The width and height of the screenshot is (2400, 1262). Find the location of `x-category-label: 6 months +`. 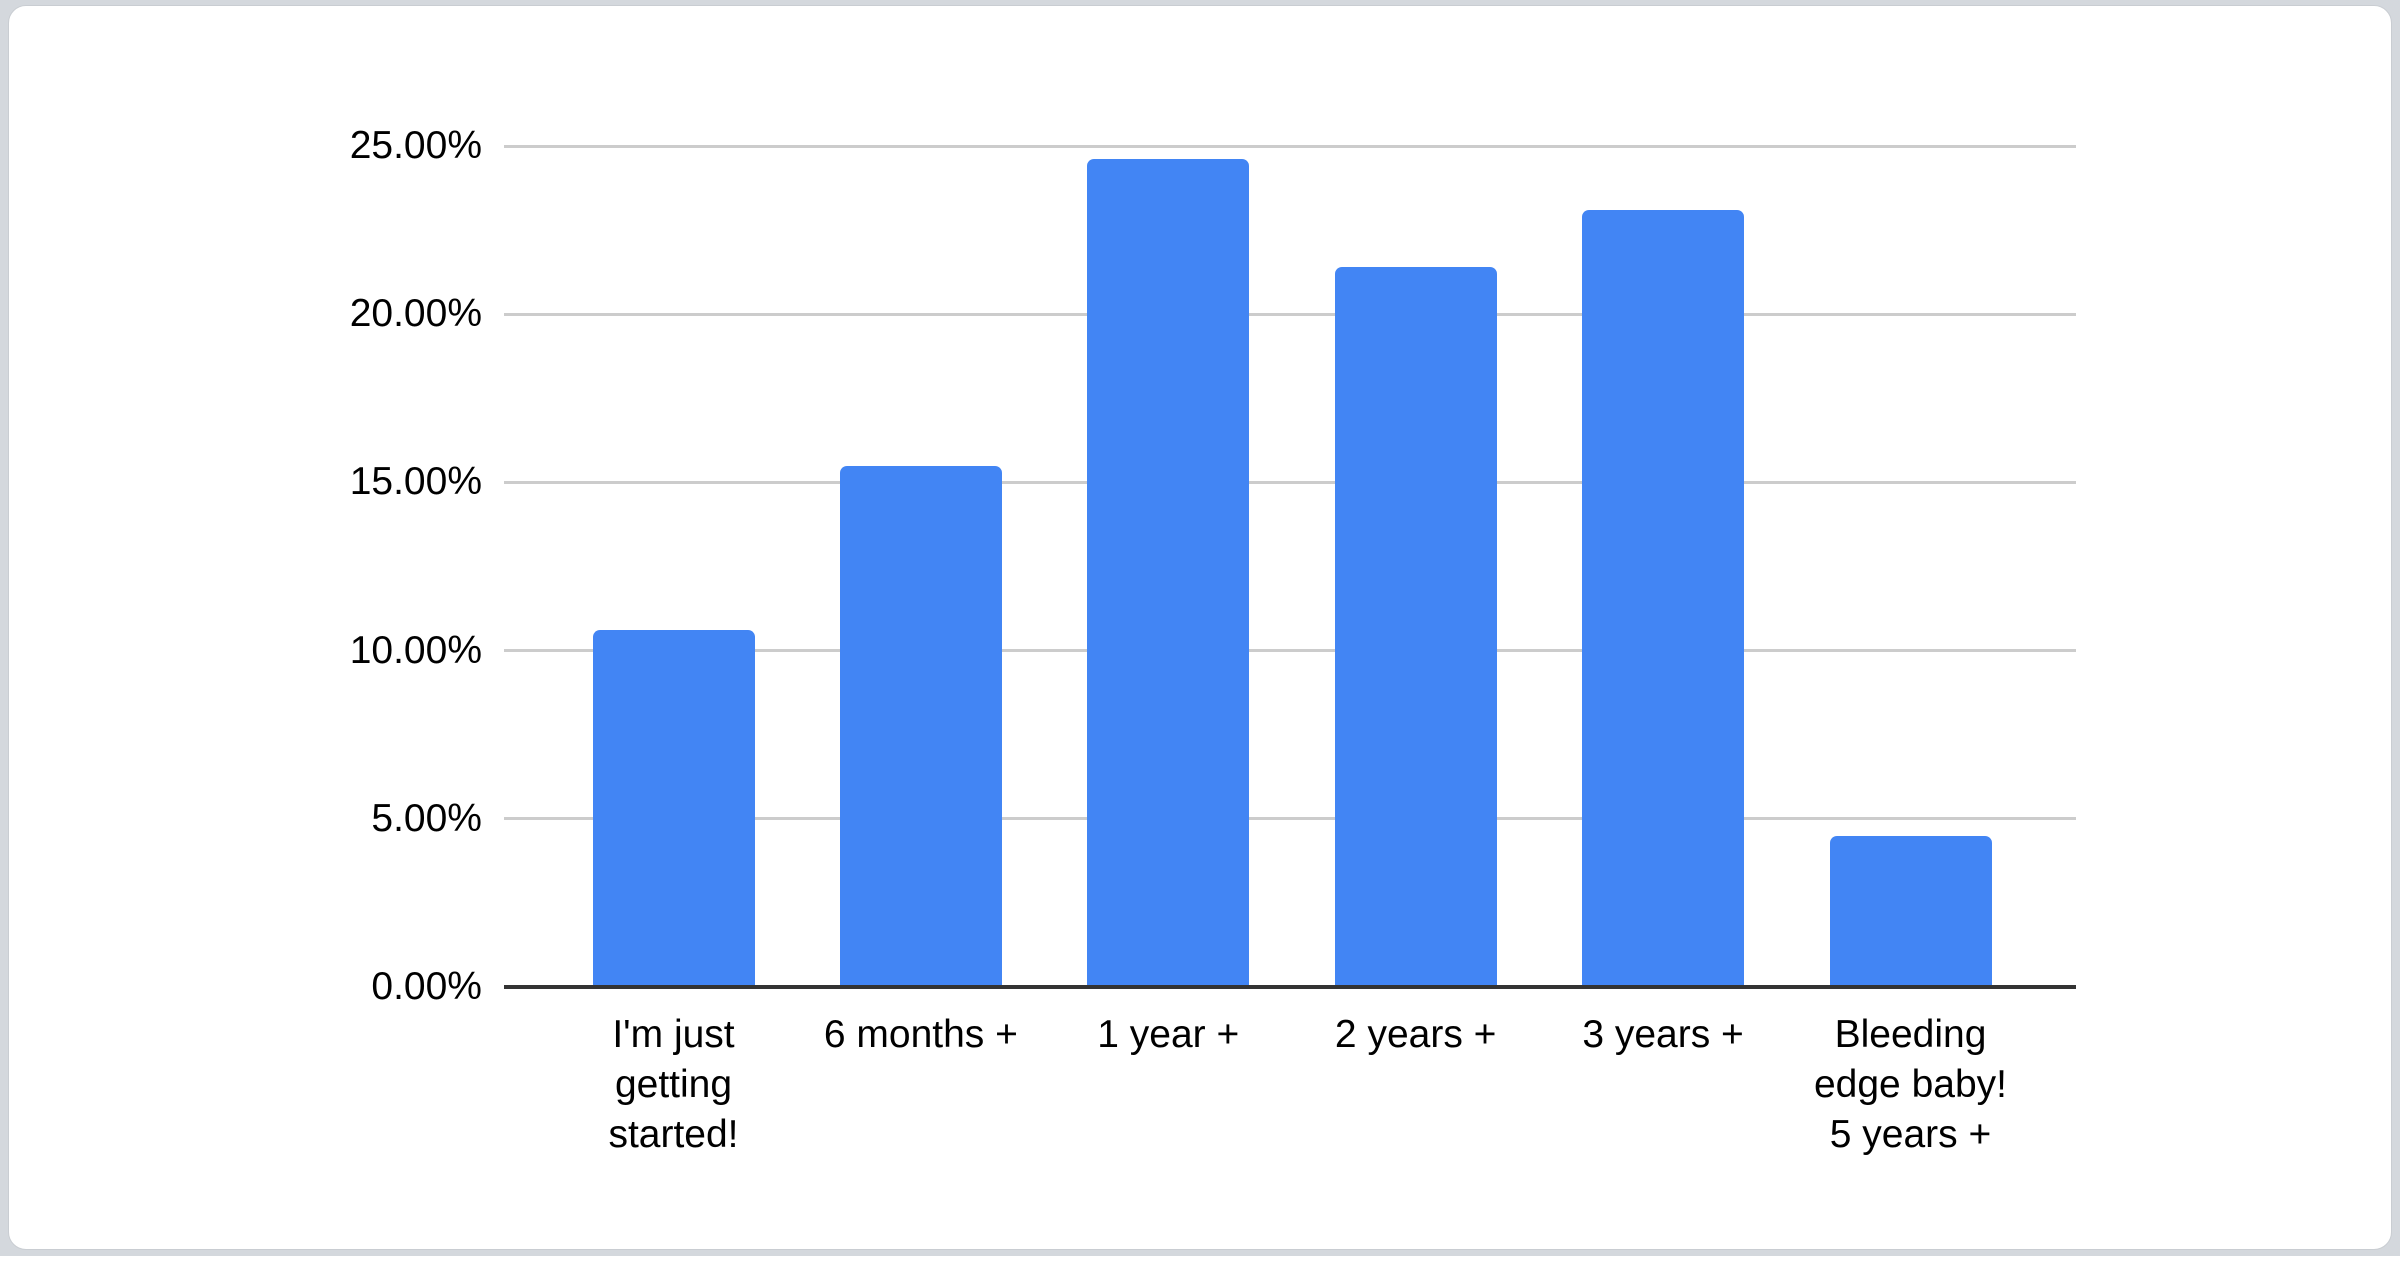

x-category-label: 6 months + is located at coordinates (920, 1034).